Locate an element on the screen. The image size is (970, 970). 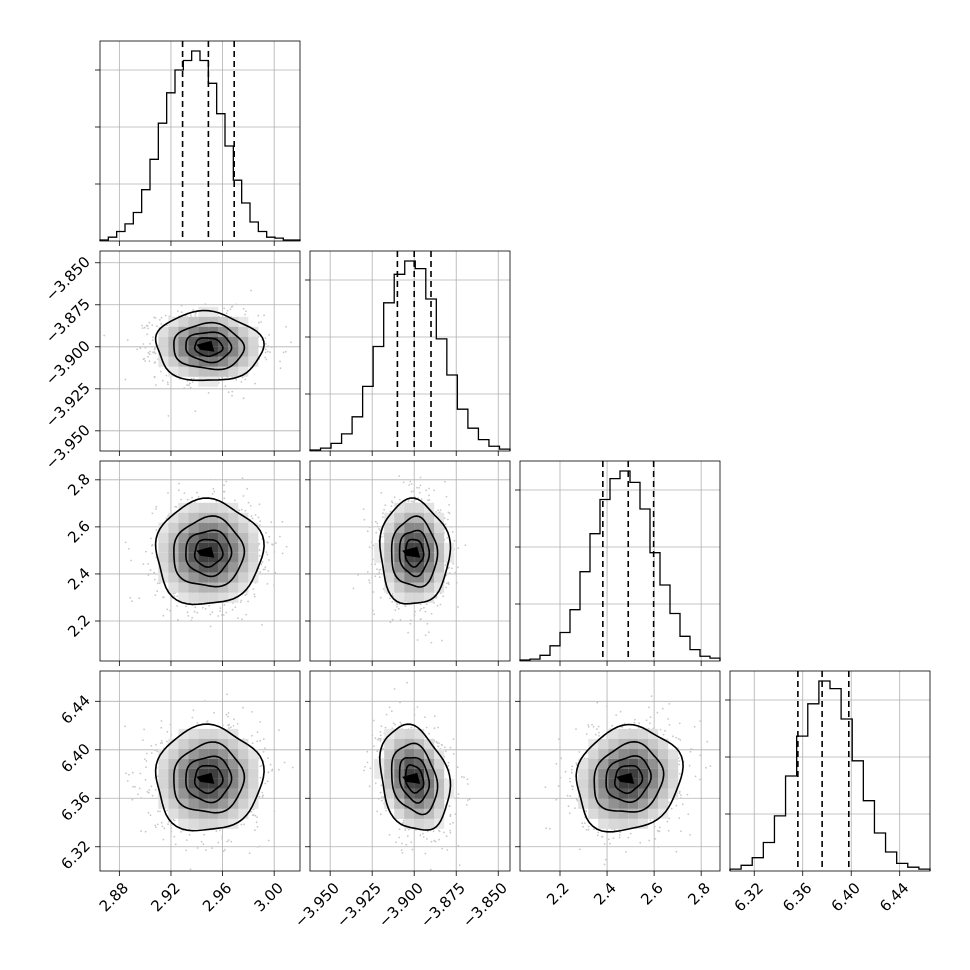
density-peak is located at coordinates (205, 346).